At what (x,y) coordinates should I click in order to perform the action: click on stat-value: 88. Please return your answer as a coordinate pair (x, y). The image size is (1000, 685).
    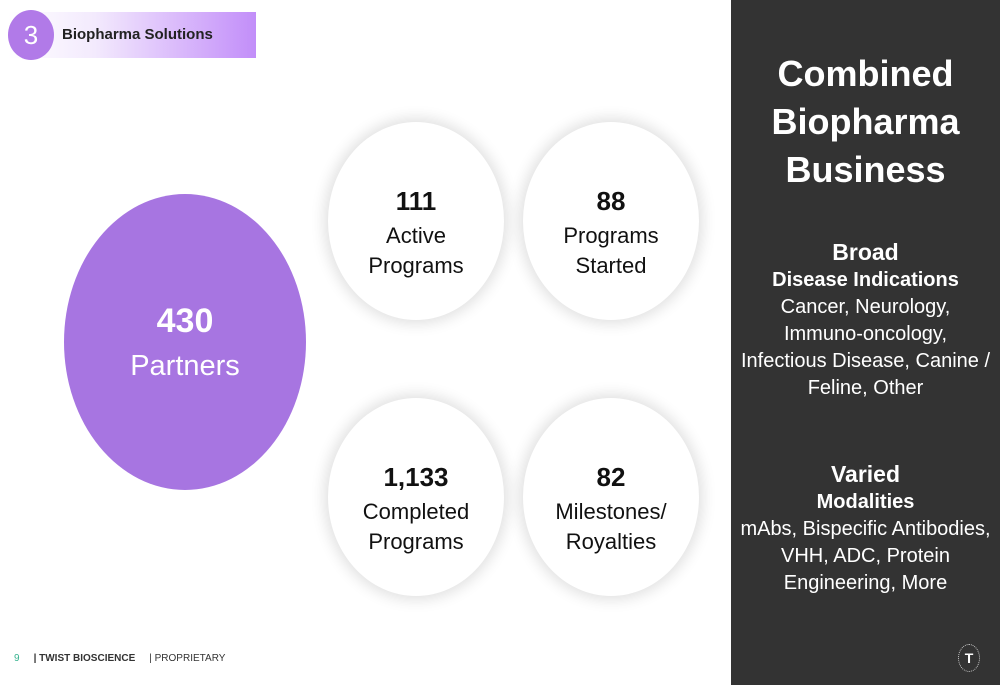
    Looking at the image, I should click on (611, 201).